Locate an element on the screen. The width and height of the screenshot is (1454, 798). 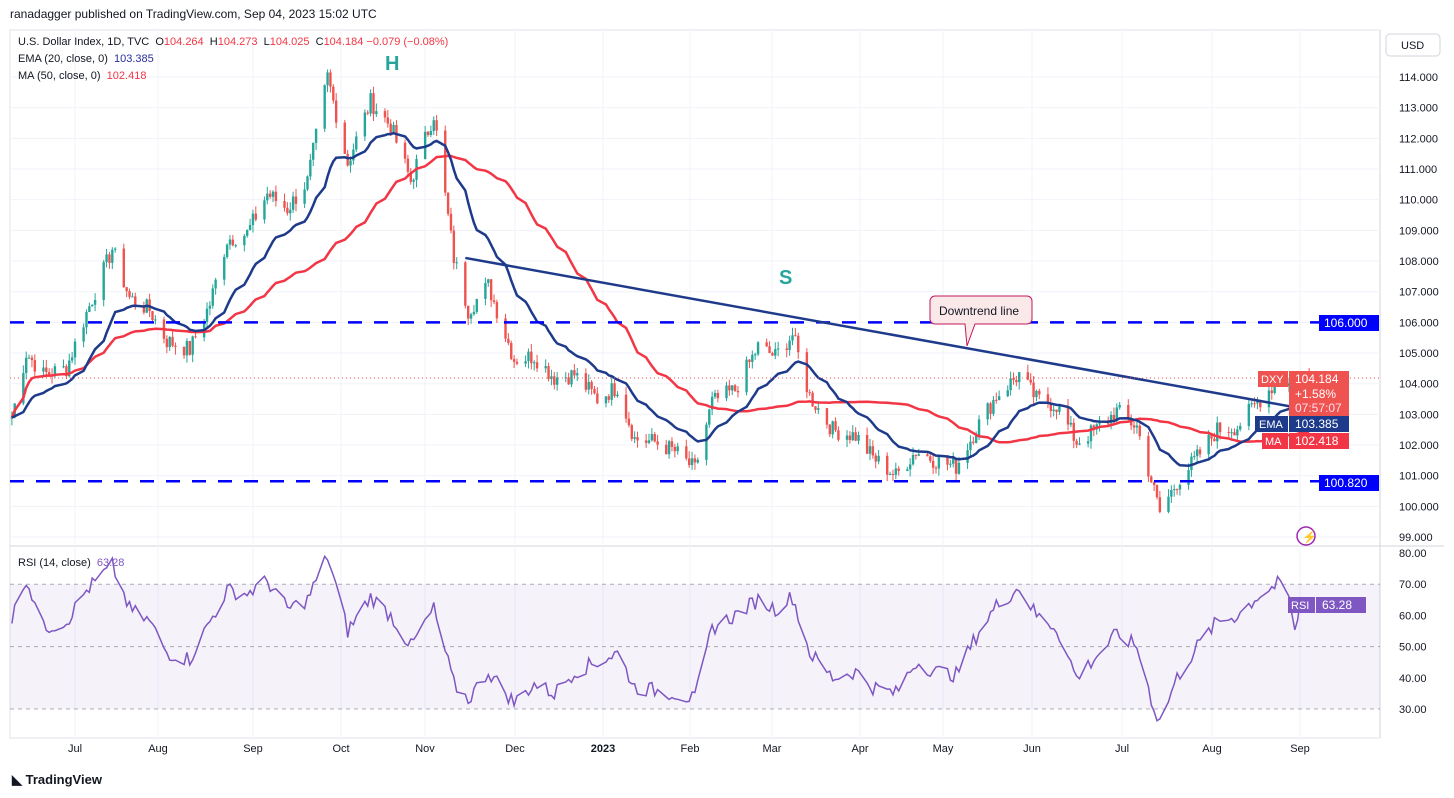
svg-text: RSI is located at coordinates (1300, 606).